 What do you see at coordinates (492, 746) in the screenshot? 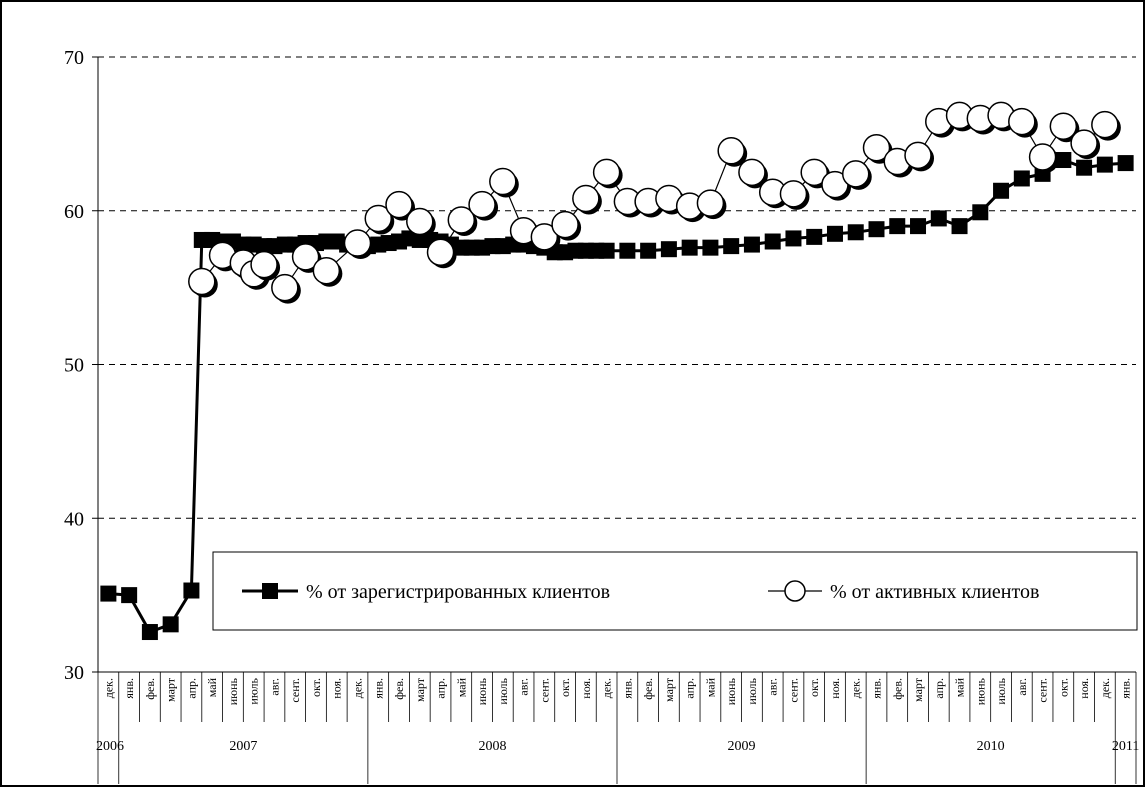
I see `x-year-label: 2008` at bounding box center [492, 746].